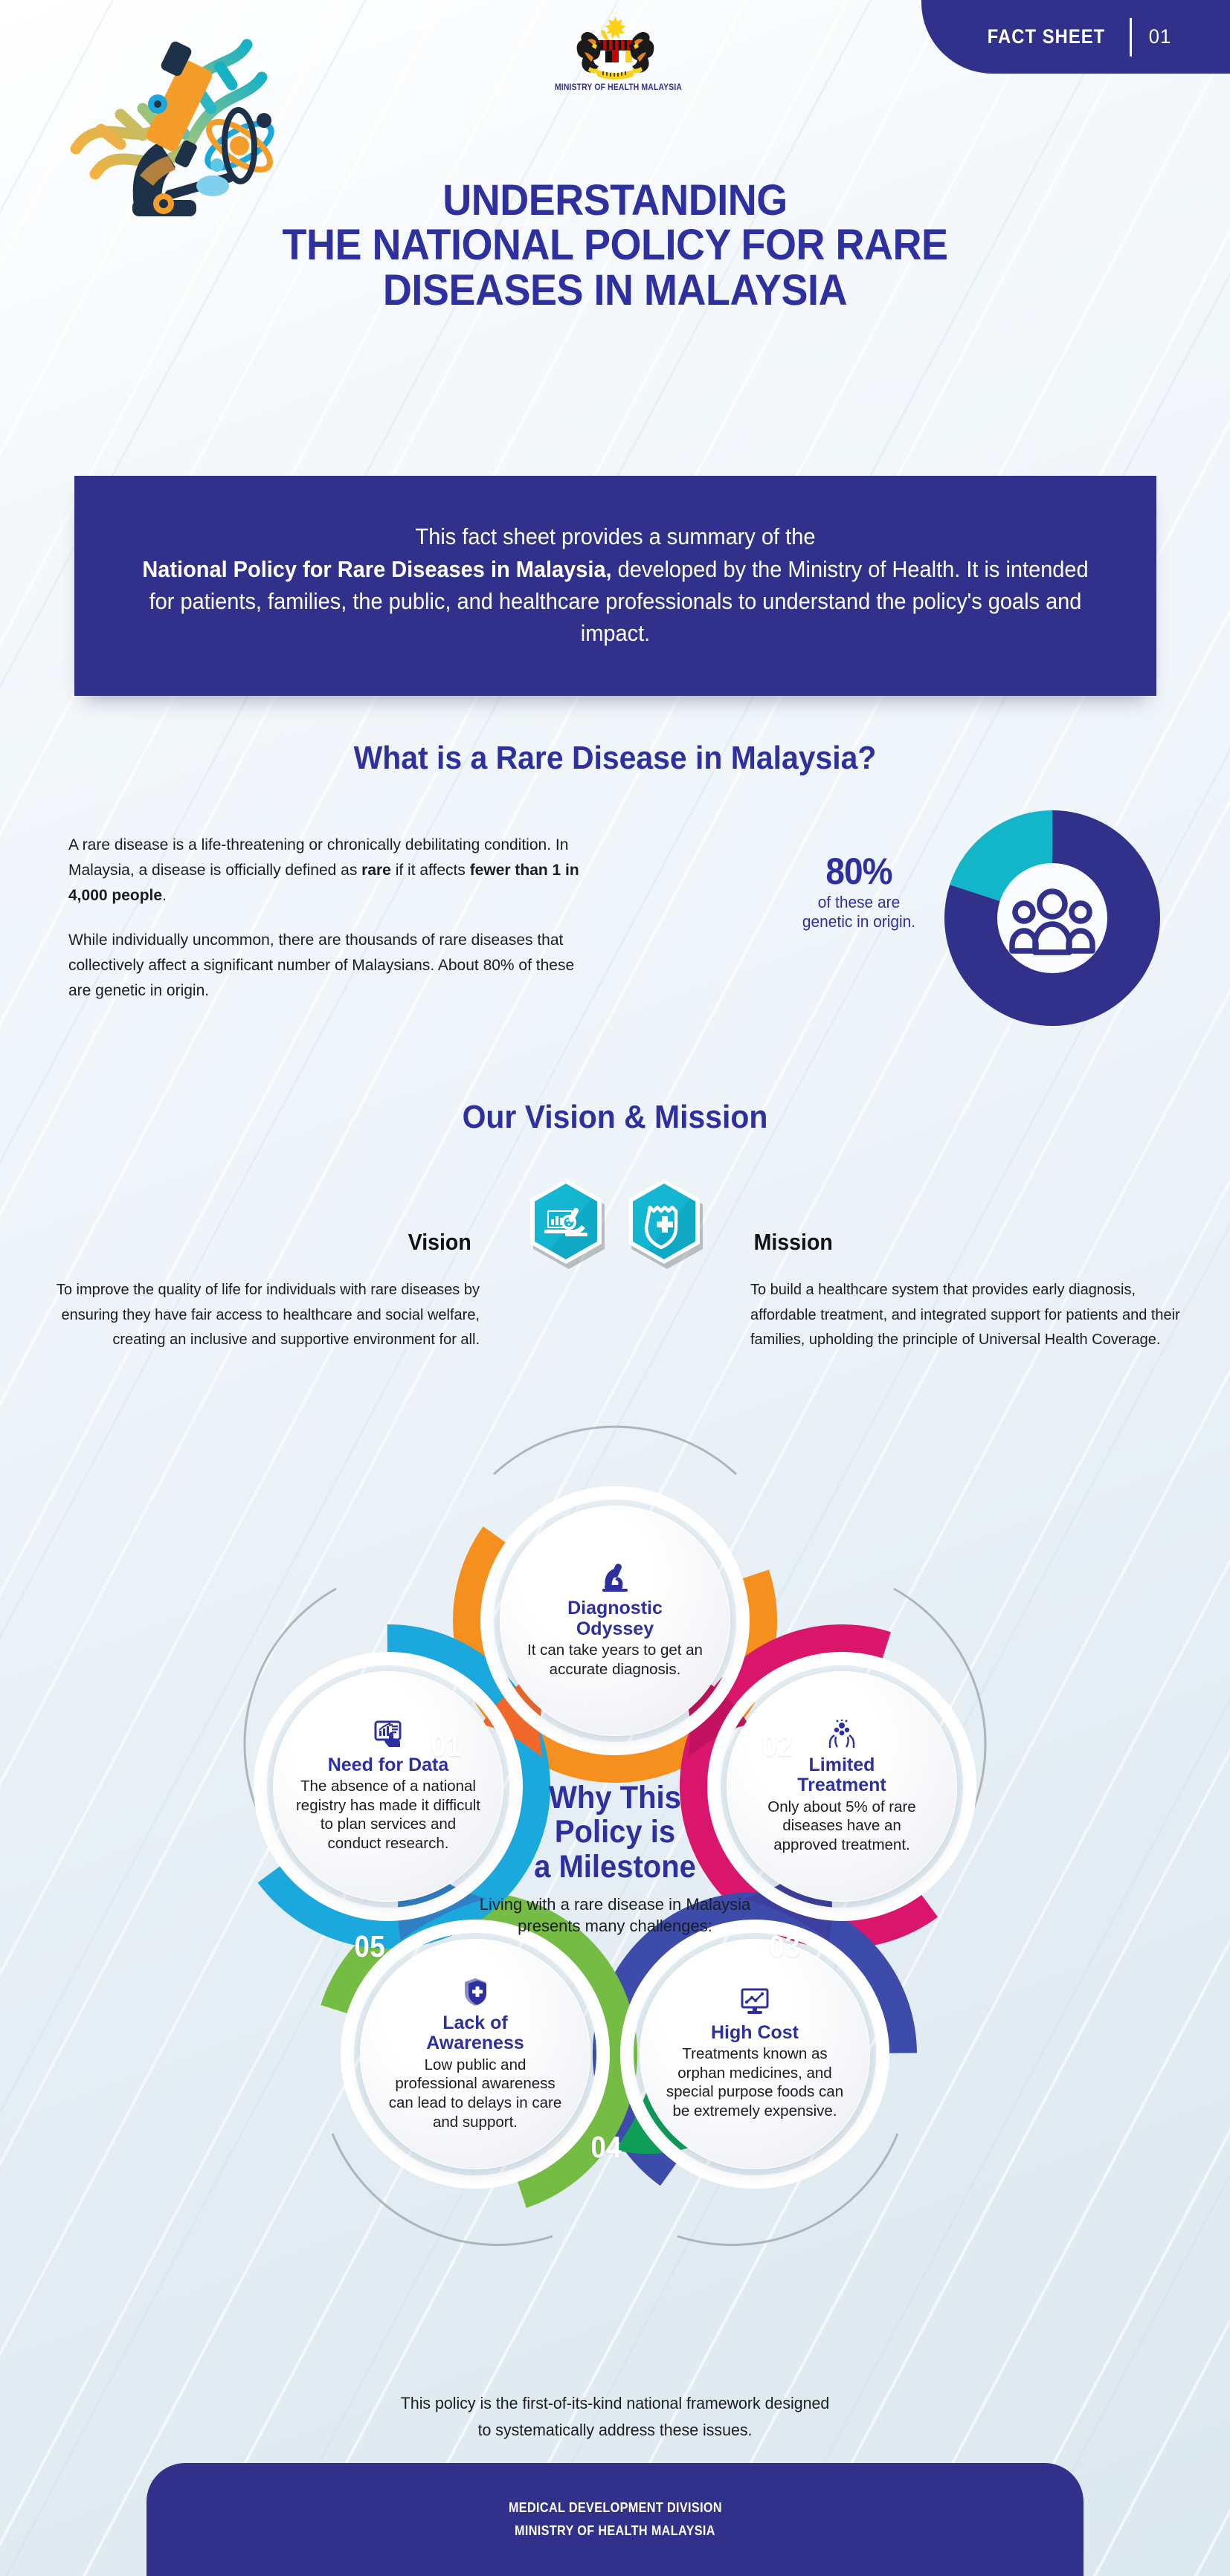 This screenshot has width=1230, height=2576. Describe the element at coordinates (447, 1745) in the screenshot. I see `node-01-number: 01` at that location.